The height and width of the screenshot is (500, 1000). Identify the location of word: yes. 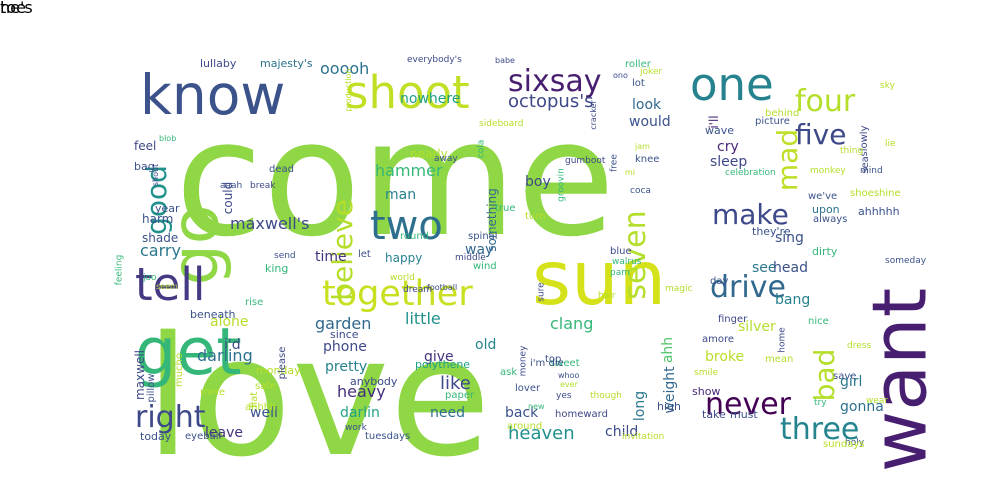
(564, 396).